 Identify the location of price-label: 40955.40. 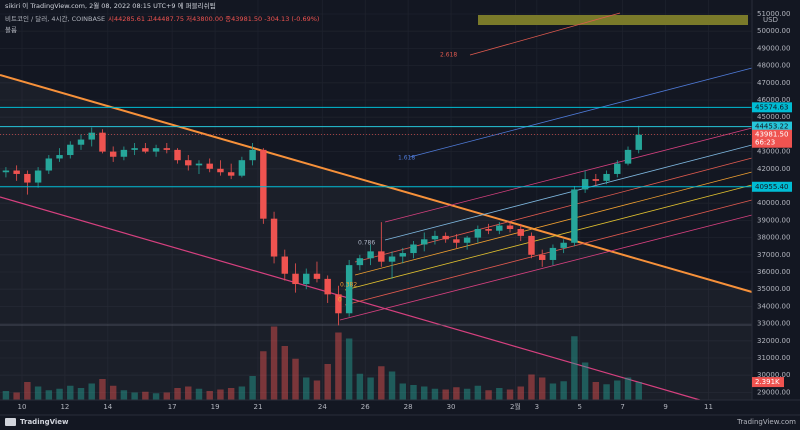
(771, 187).